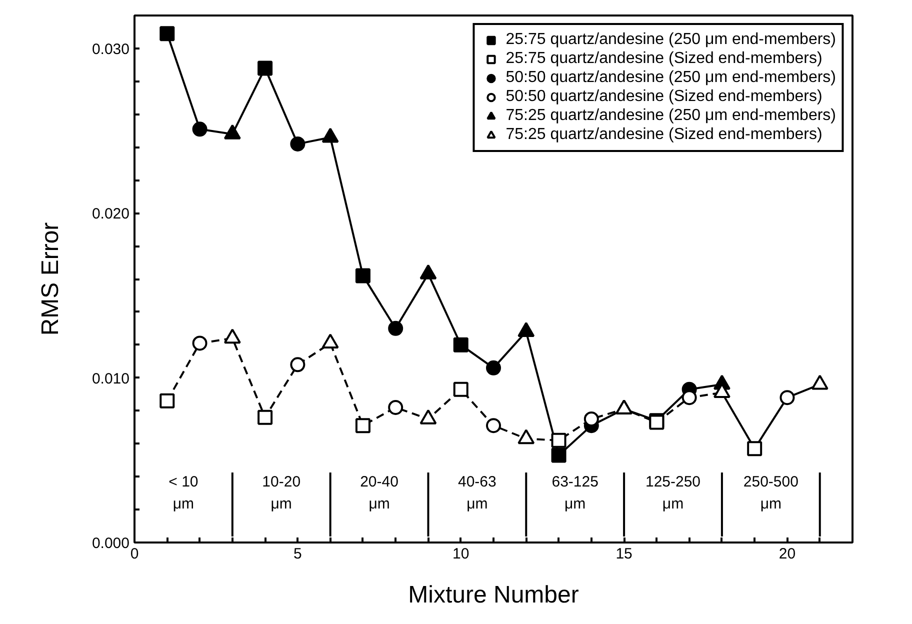 The width and height of the screenshot is (912, 624). What do you see at coordinates (183, 492) in the screenshot?
I see `annotation: < 10 μm` at bounding box center [183, 492].